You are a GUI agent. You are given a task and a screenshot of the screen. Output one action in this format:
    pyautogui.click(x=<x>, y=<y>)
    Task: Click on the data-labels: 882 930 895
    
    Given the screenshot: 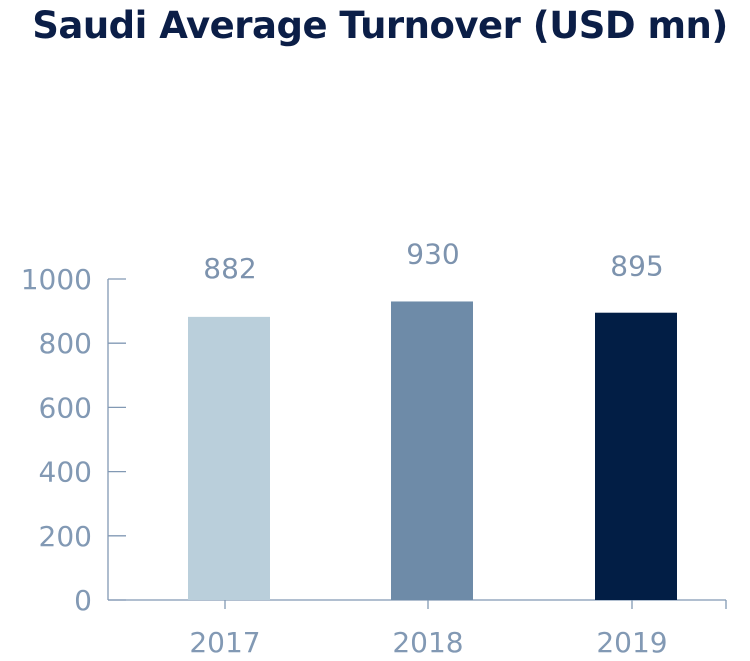 What is the action you would take?
    pyautogui.click(x=433, y=260)
    